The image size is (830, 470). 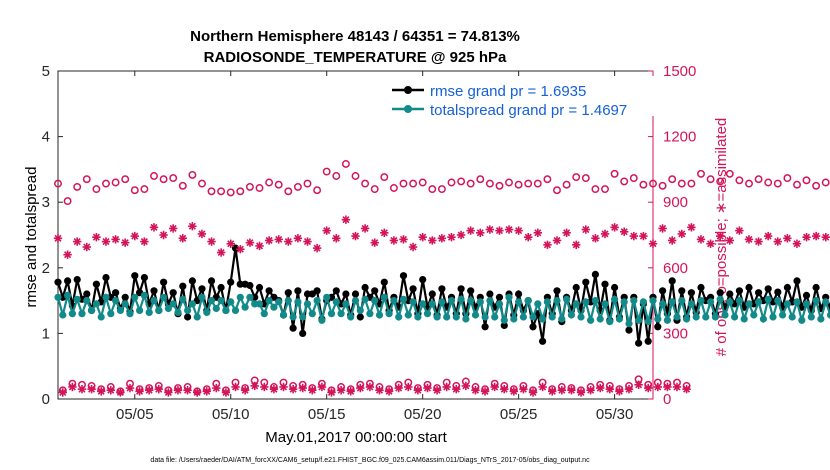 I want to click on x-tick-label: 05/15, so click(x=327, y=414).